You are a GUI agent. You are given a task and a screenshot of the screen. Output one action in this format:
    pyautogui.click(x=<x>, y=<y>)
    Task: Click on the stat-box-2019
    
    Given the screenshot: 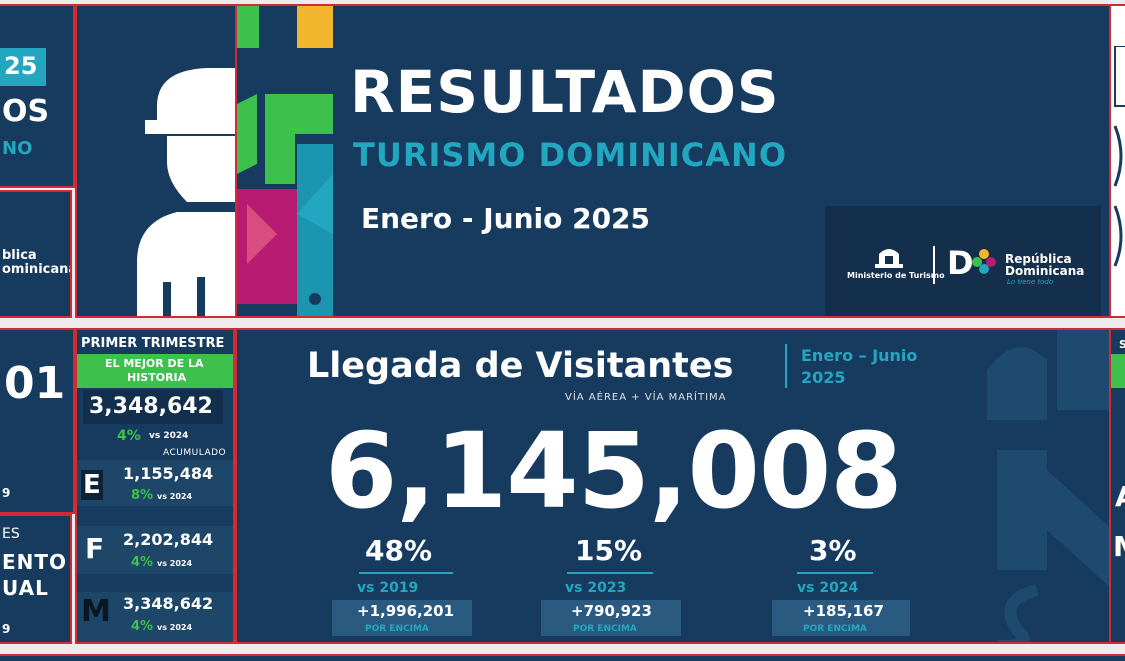 What is the action you would take?
    pyautogui.click(x=402, y=618)
    